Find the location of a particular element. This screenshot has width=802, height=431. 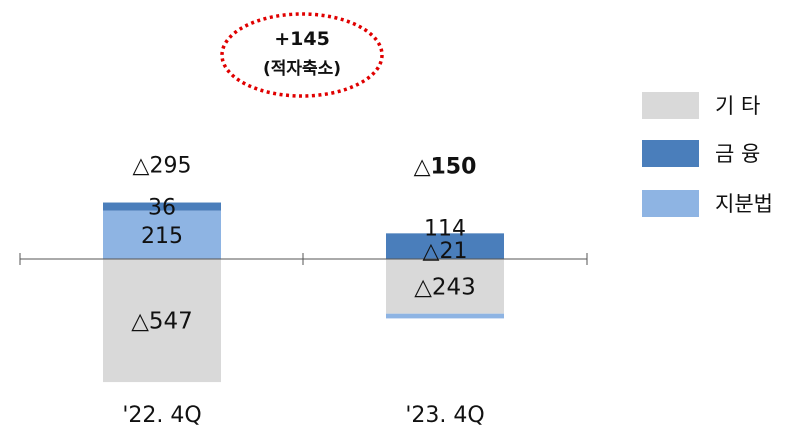

legend-swatch-etc is located at coordinates (670, 105).